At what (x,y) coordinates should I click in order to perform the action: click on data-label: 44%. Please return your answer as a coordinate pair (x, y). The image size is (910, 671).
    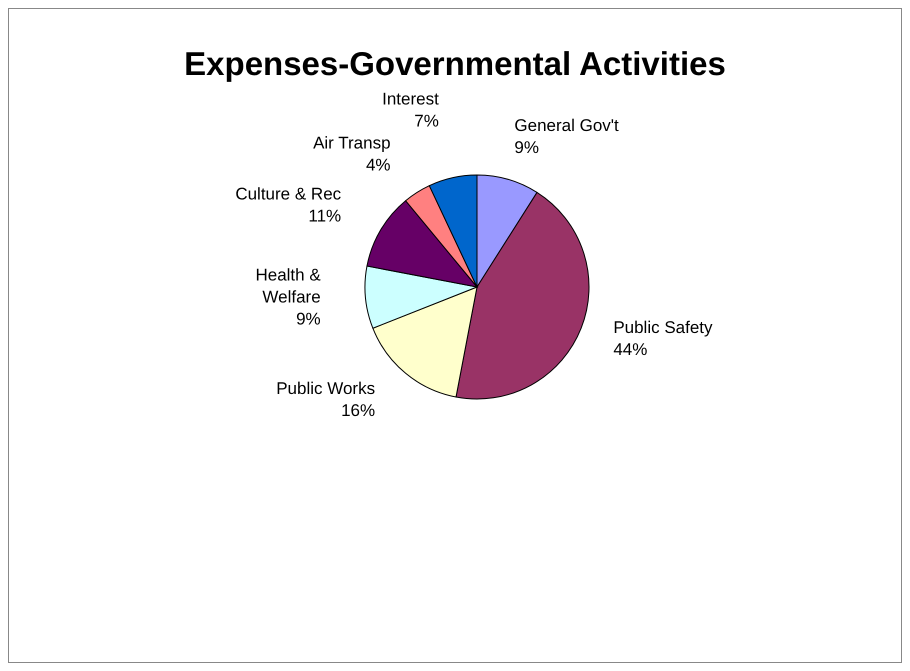
    Looking at the image, I should click on (630, 349).